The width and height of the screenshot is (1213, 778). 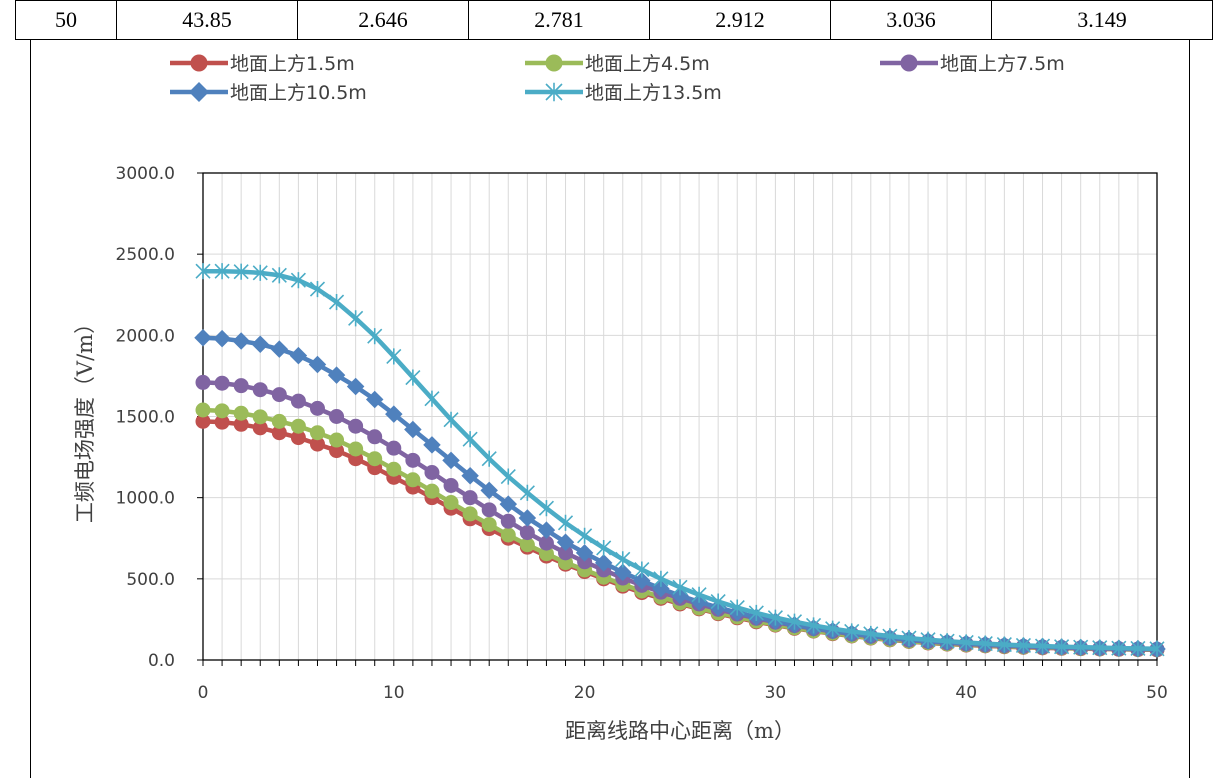 What do you see at coordinates (559, 20) in the screenshot?
I see `table-cell: 2.781` at bounding box center [559, 20].